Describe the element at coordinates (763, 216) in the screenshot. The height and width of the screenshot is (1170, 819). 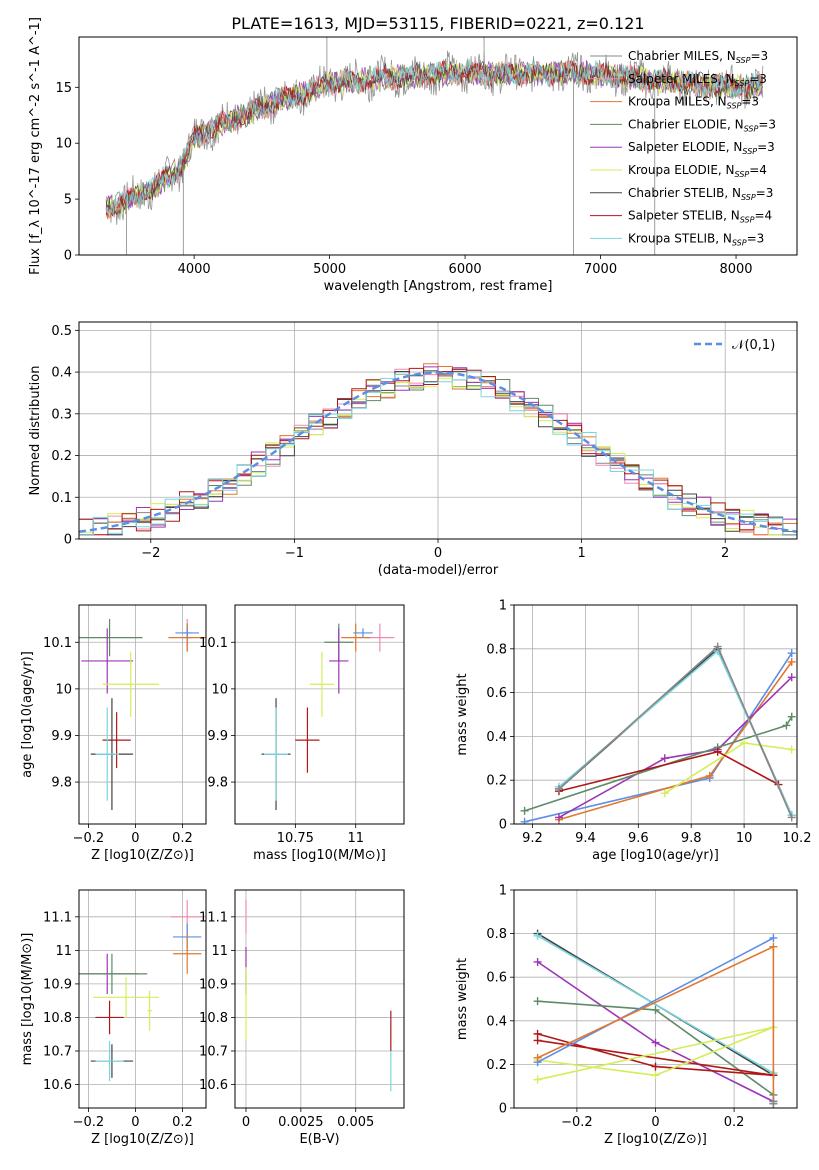
I see `legend-label-n: =4` at that location.